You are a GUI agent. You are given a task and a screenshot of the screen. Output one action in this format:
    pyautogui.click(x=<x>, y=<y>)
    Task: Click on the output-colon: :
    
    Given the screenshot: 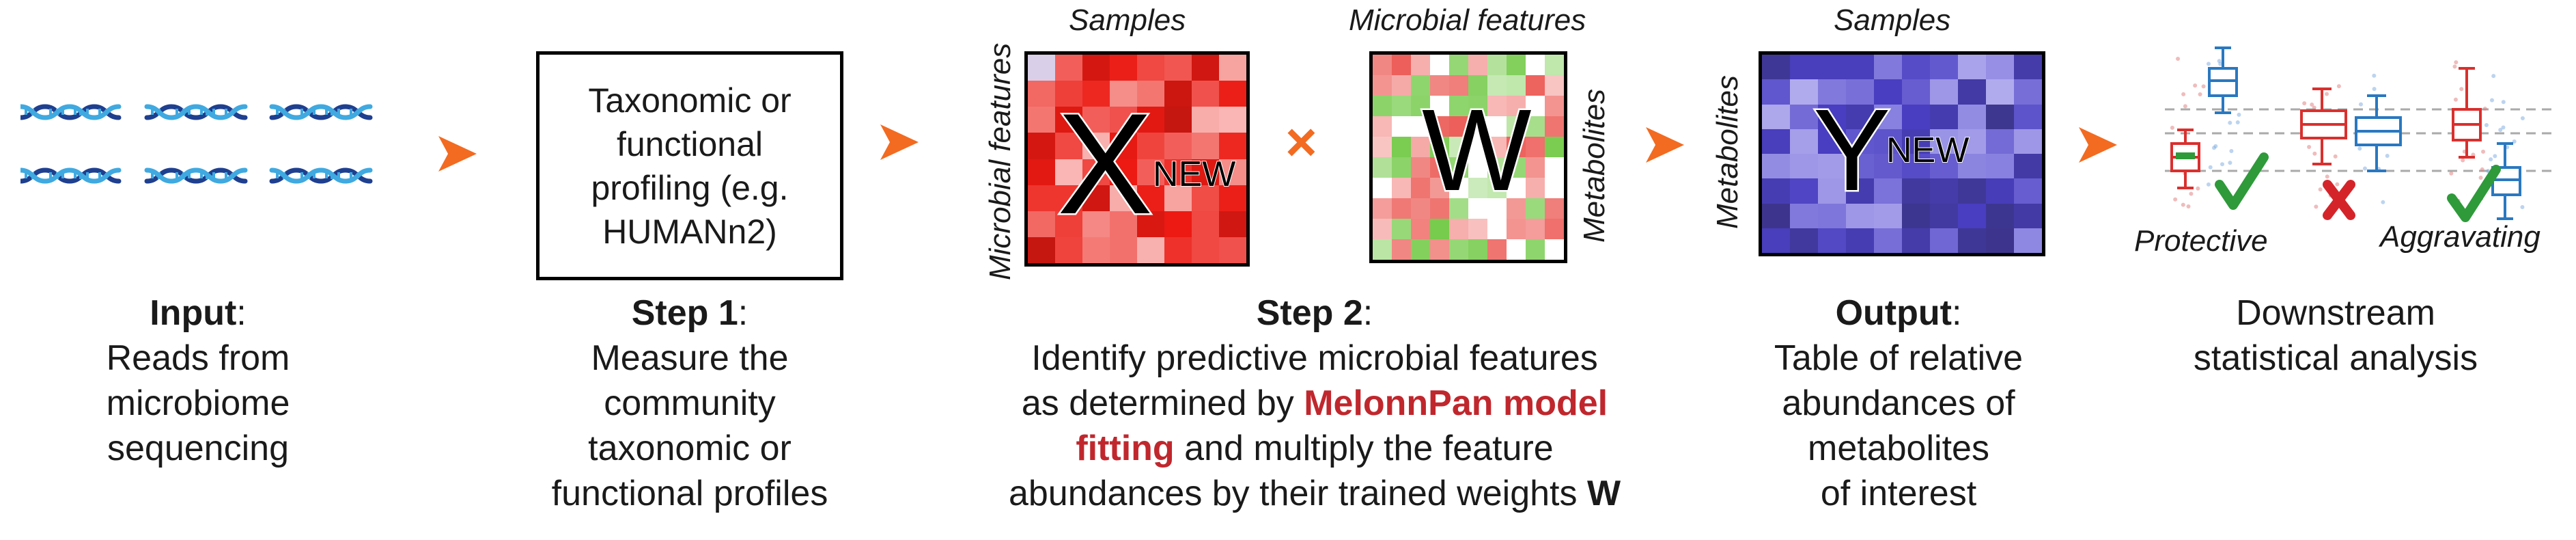 What is the action you would take?
    pyautogui.click(x=1957, y=313)
    